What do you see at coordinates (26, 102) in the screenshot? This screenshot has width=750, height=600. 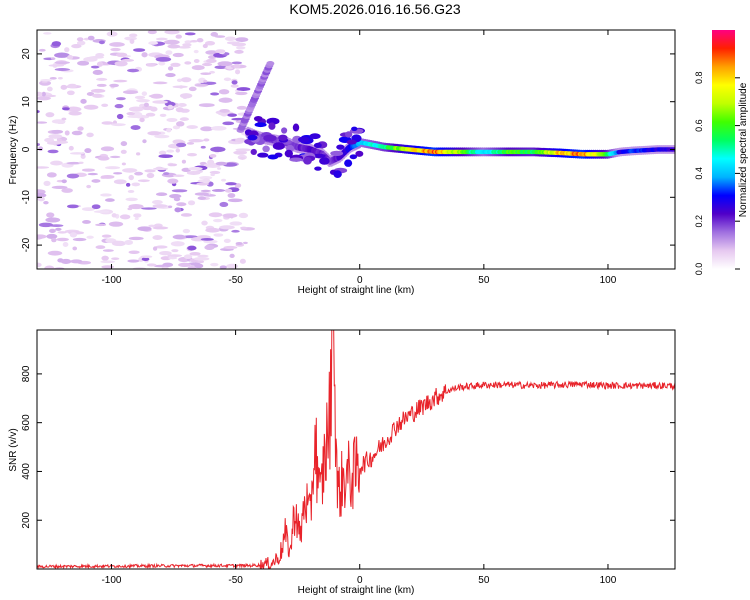 I see `y-tick-label: 10` at bounding box center [26, 102].